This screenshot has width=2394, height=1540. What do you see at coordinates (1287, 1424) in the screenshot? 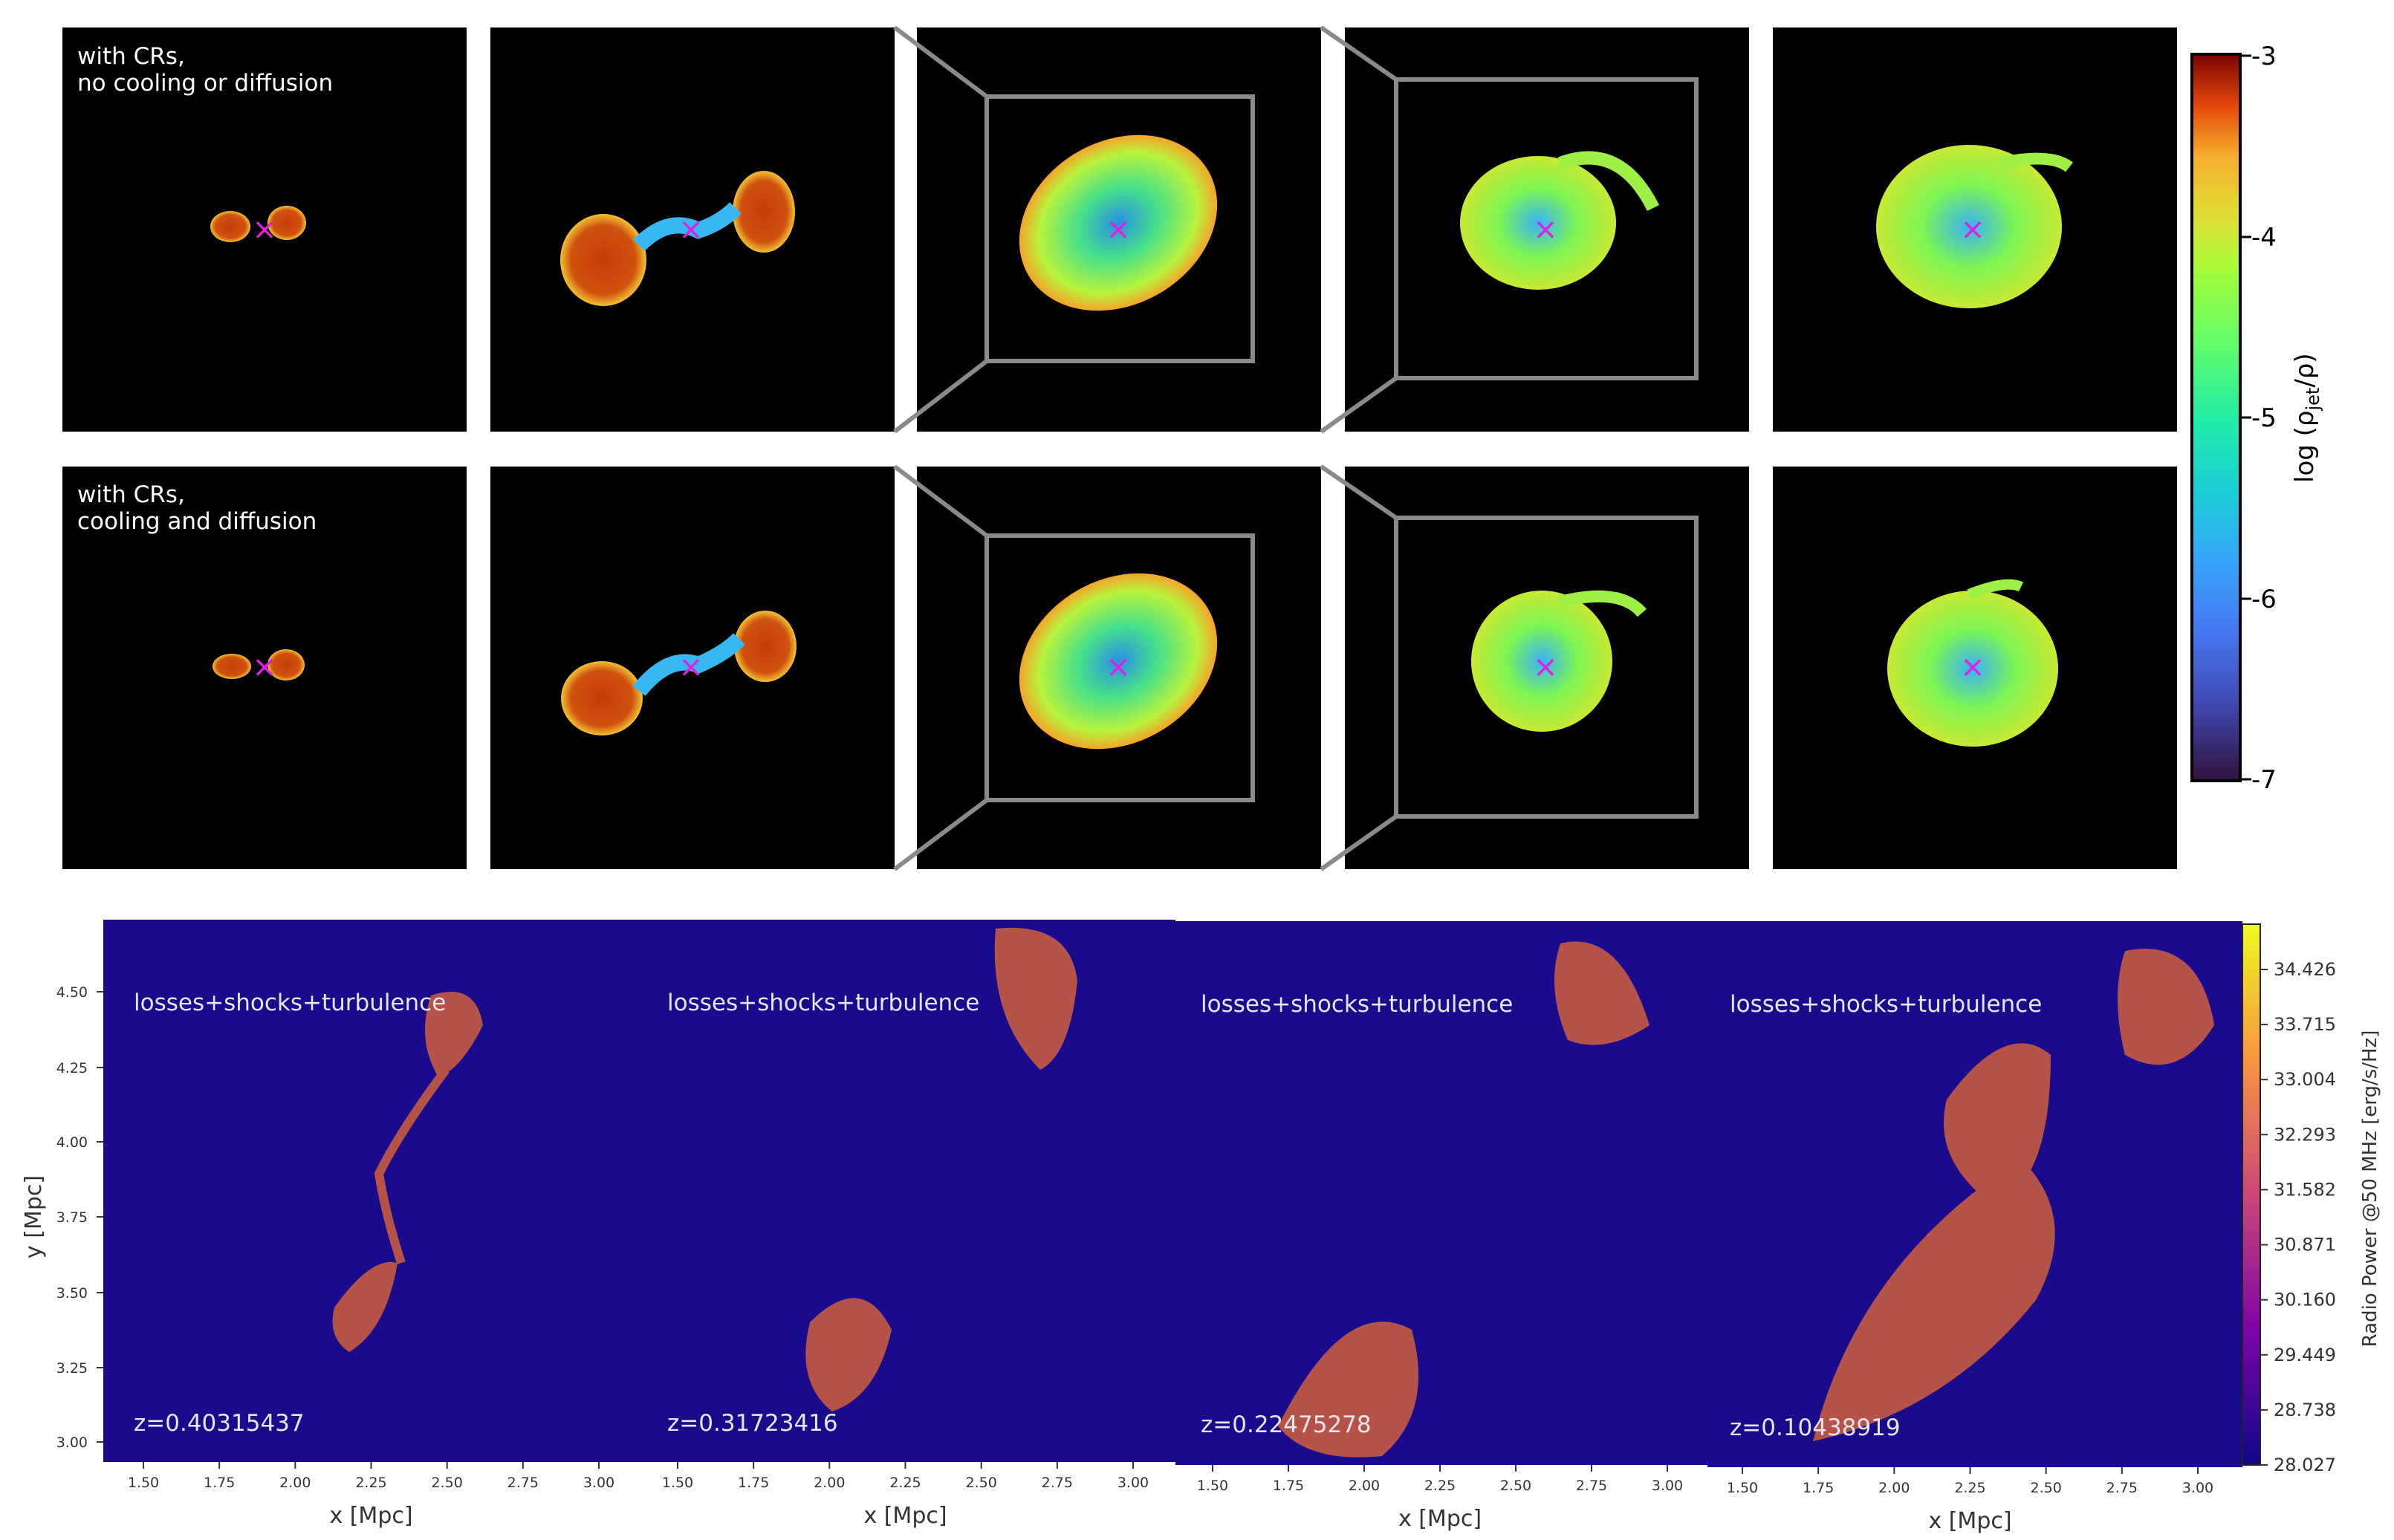
I see `radio-panel-3-redshift: z=0.22475278` at bounding box center [1287, 1424].